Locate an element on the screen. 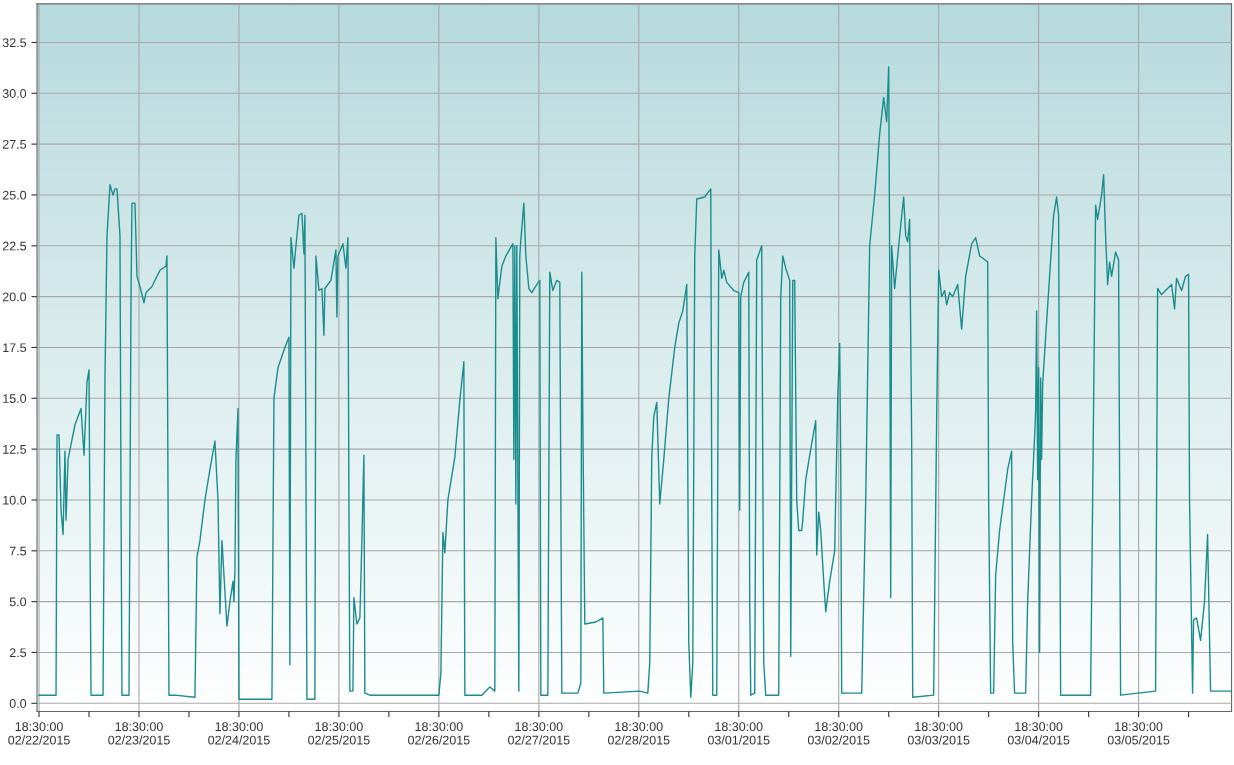 The image size is (1234, 765). y-tick-label: 0.0 is located at coordinates (18, 703).